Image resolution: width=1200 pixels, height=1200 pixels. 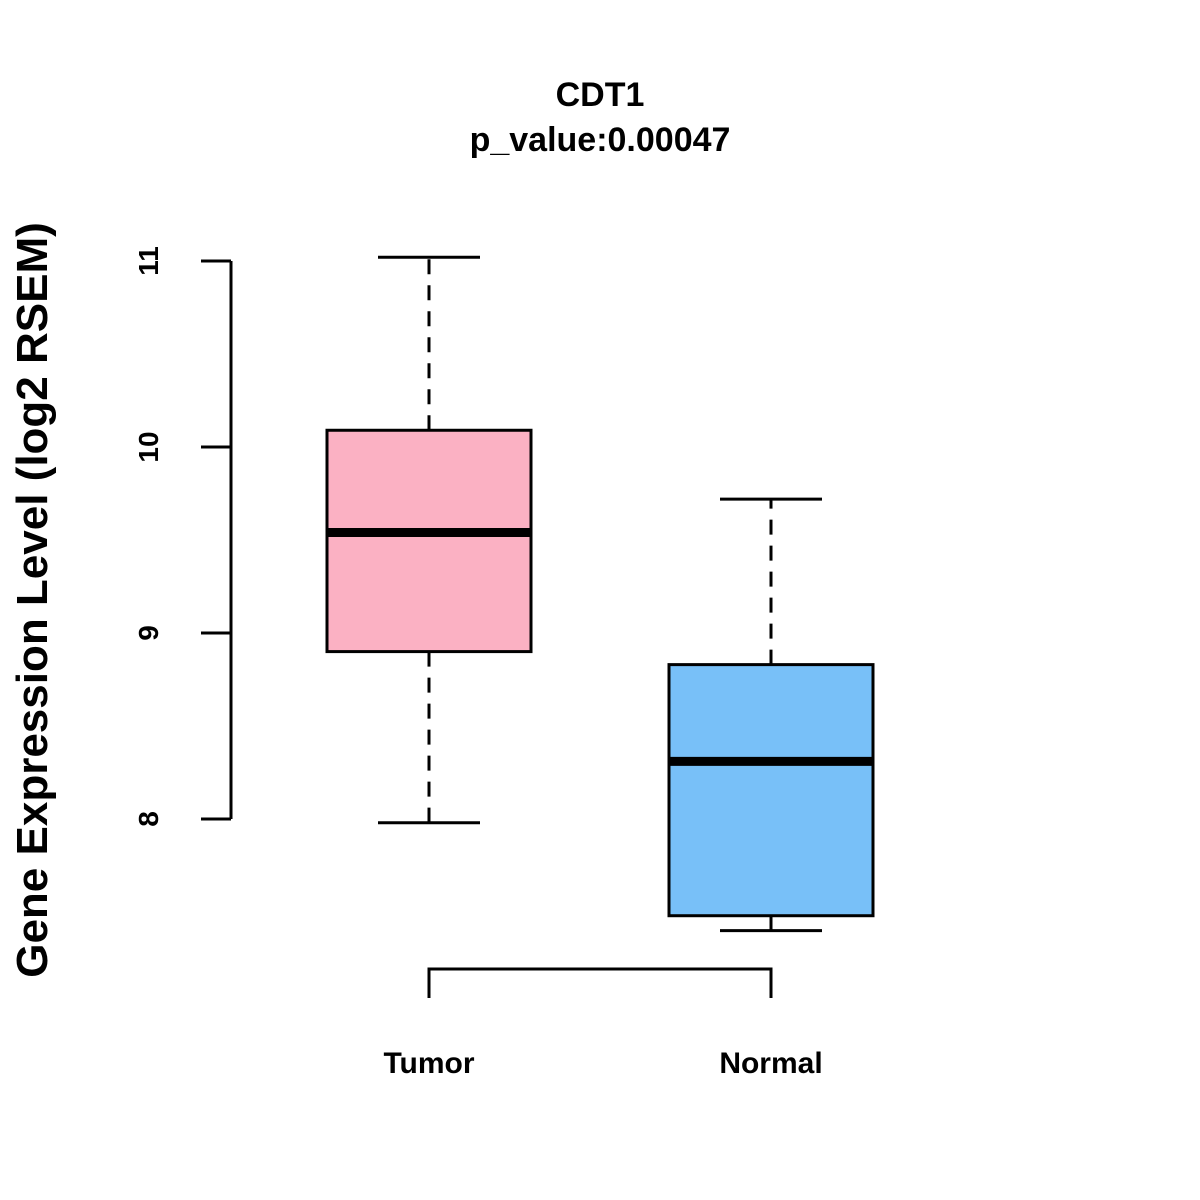 I want to click on box-tumor, so click(x=429, y=540).